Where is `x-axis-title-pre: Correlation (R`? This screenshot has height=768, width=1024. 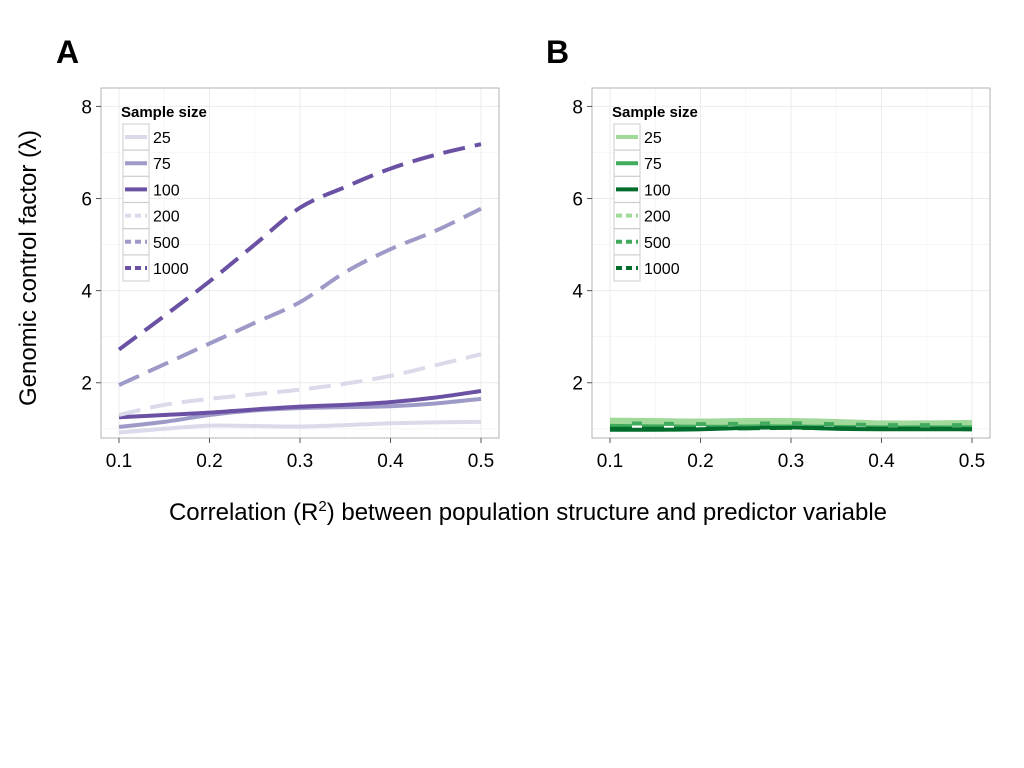
x-axis-title-pre: Correlation (R is located at coordinates (243, 512).